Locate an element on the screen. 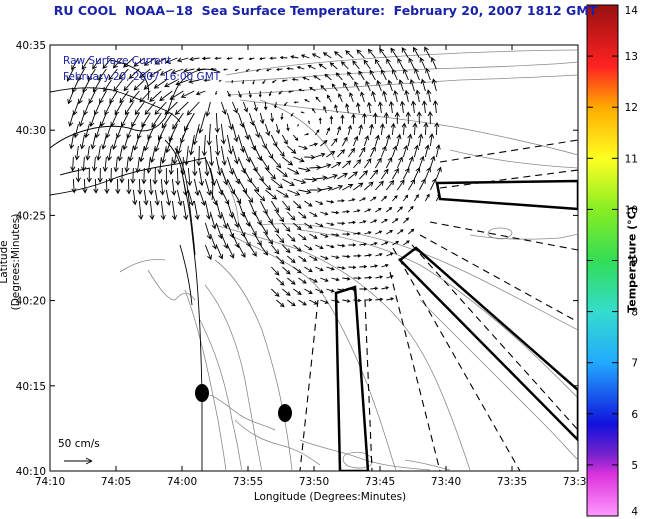  colorbar-tick-label: 11 is located at coordinates (631, 159).